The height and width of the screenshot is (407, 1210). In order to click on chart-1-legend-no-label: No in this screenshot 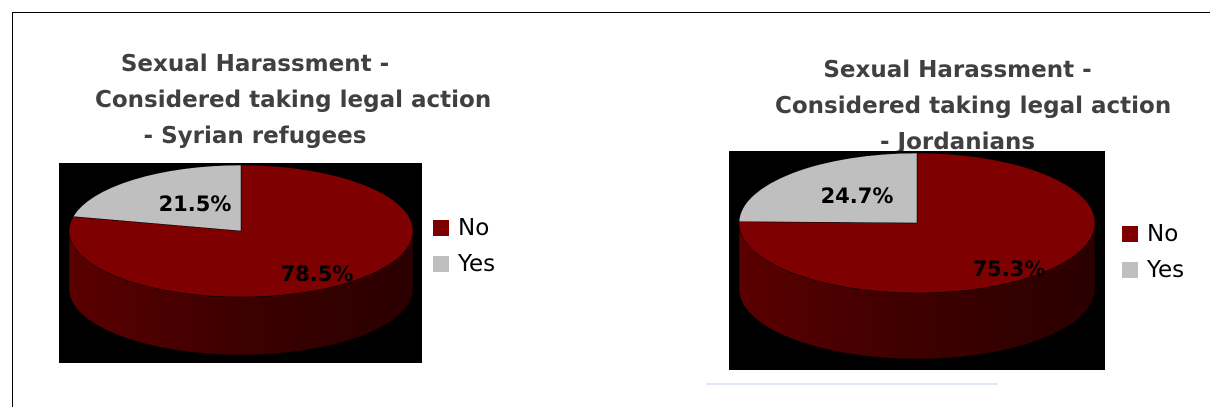, I will do `click(474, 228)`.